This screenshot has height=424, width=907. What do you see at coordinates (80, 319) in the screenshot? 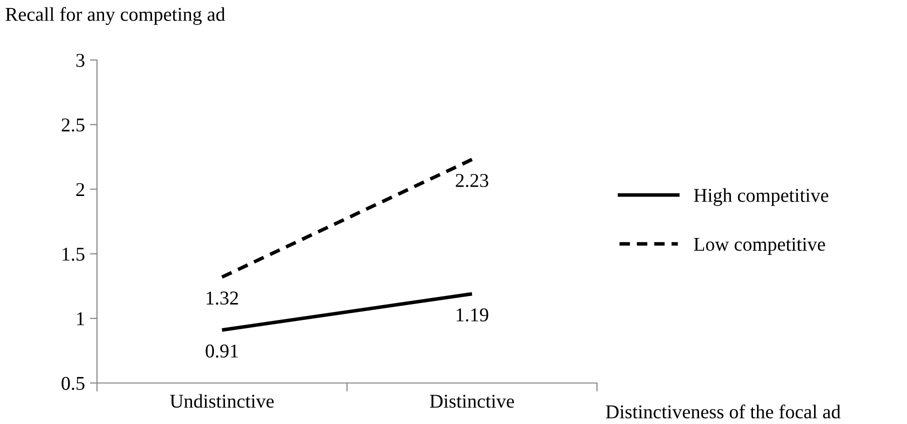
I see `y-tick-label: 1` at bounding box center [80, 319].